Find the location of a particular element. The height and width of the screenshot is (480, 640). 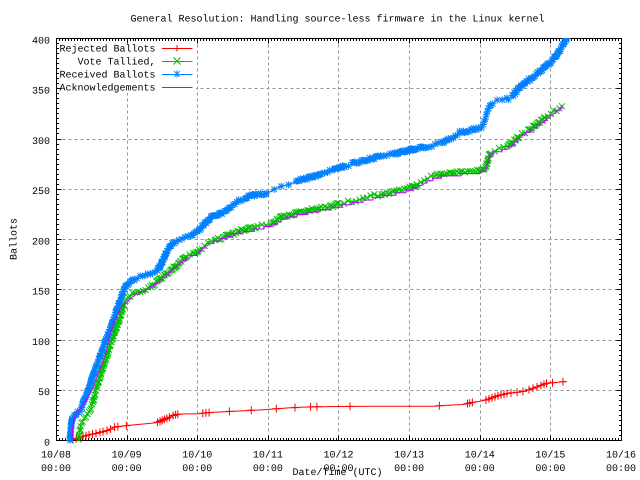

svg-text: Rejected Ballots is located at coordinates (107, 50).